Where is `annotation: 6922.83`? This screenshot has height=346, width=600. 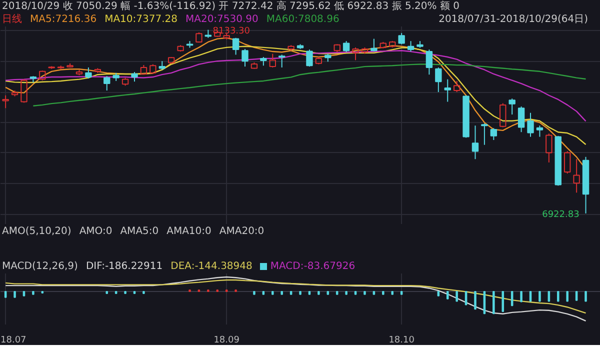
annotation: 6922.83 is located at coordinates (561, 215).